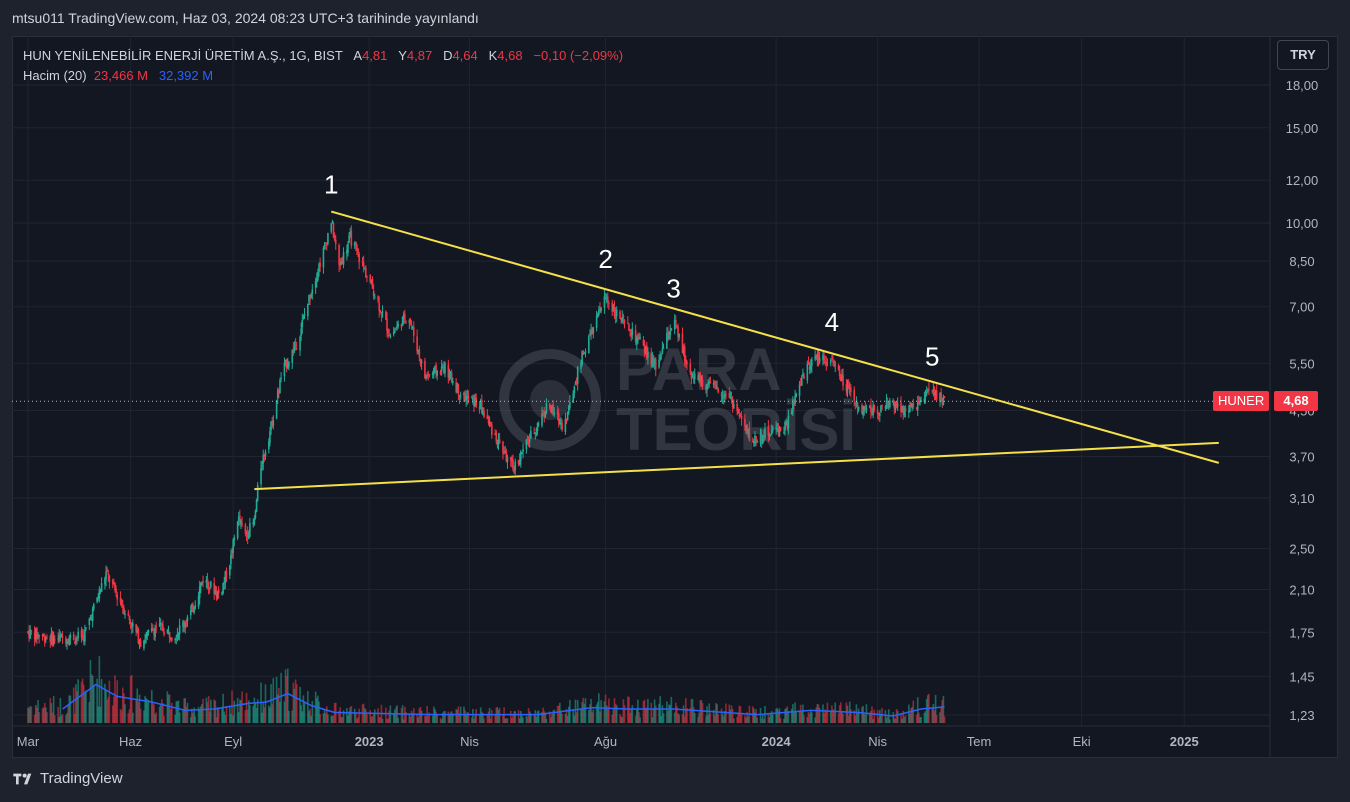 The height and width of the screenshot is (802, 1350). I want to click on x-tick-label: 2024, so click(777, 741).